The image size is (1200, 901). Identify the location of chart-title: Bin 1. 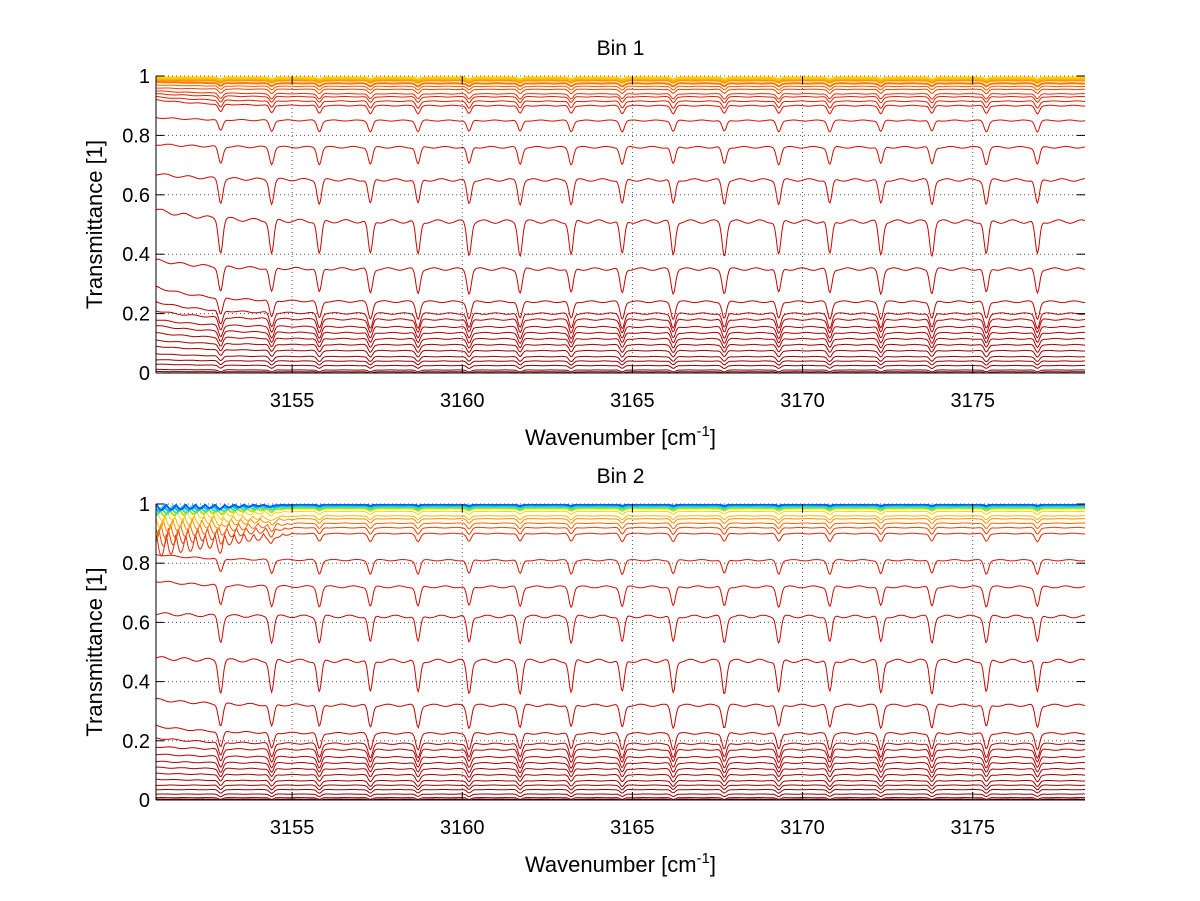
(621, 48).